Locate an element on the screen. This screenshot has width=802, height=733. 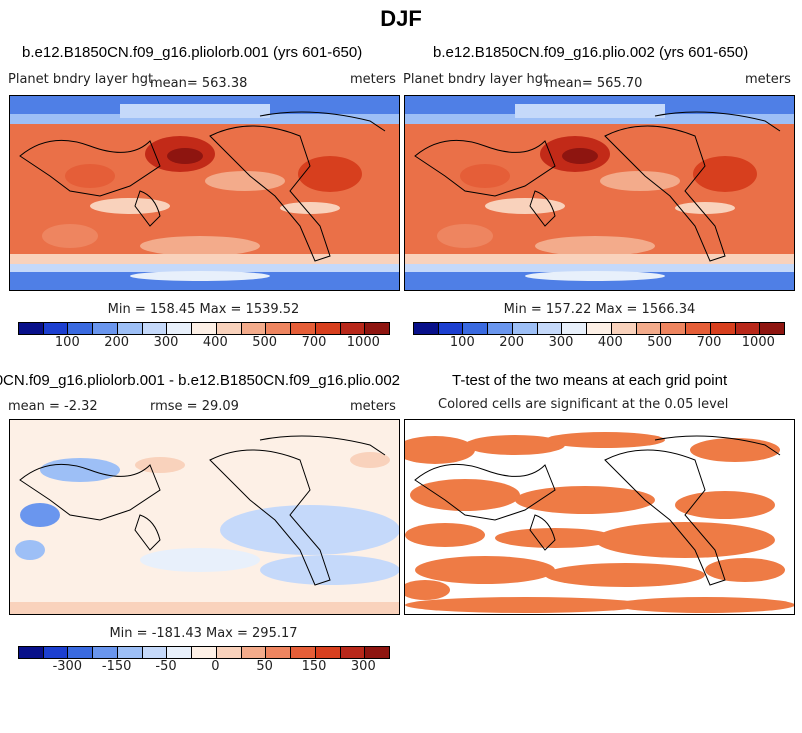
panel2-colorbar is located at coordinates (599, 328).